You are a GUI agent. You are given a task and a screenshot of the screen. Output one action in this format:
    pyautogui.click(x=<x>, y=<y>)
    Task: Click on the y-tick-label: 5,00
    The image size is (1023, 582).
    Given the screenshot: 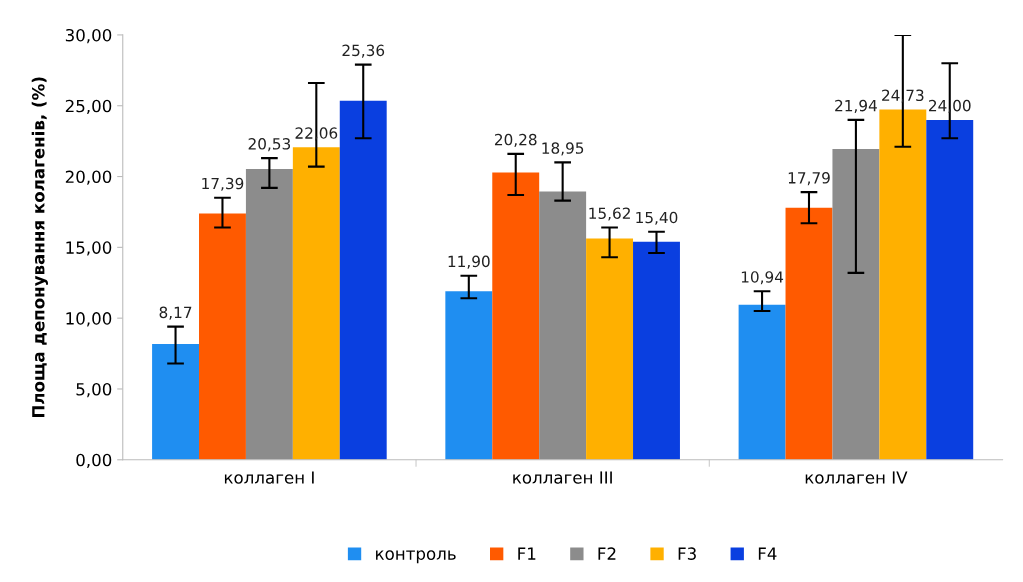 What is the action you would take?
    pyautogui.click(x=94, y=390)
    